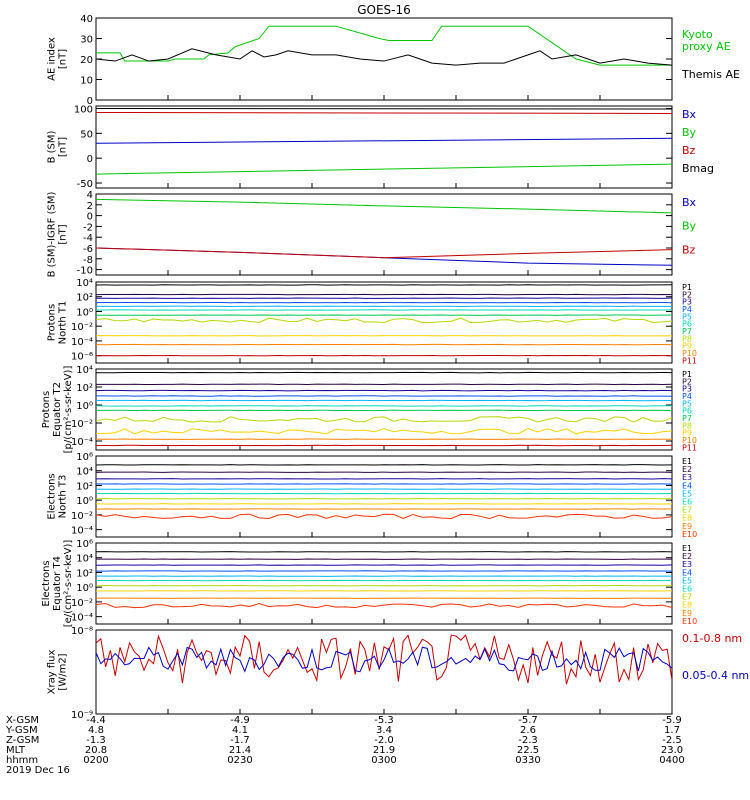 This screenshot has height=800, width=750. Describe the element at coordinates (687, 572) in the screenshot. I see `legend-e4: E4` at that location.